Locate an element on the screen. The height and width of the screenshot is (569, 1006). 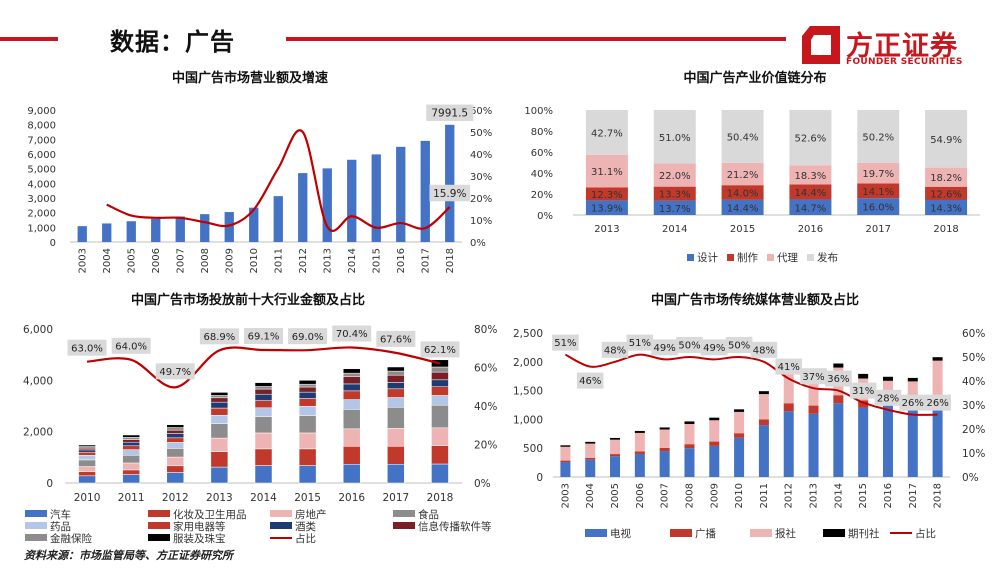
data-label: 16.0% is located at coordinates (878, 208).